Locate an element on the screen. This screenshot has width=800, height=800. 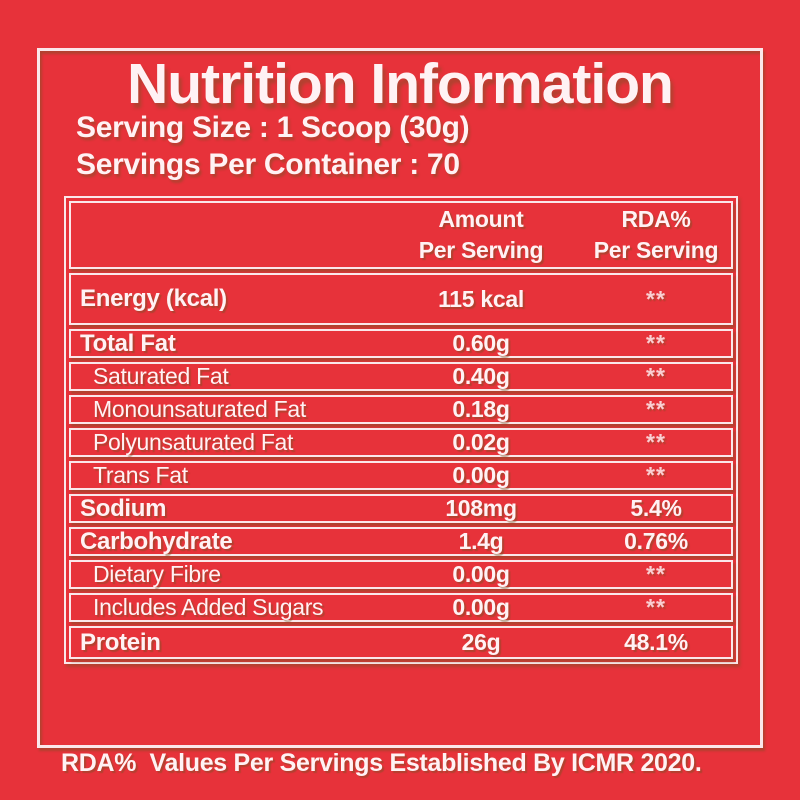
row-label: Dietary Fibre is located at coordinates (157, 574).